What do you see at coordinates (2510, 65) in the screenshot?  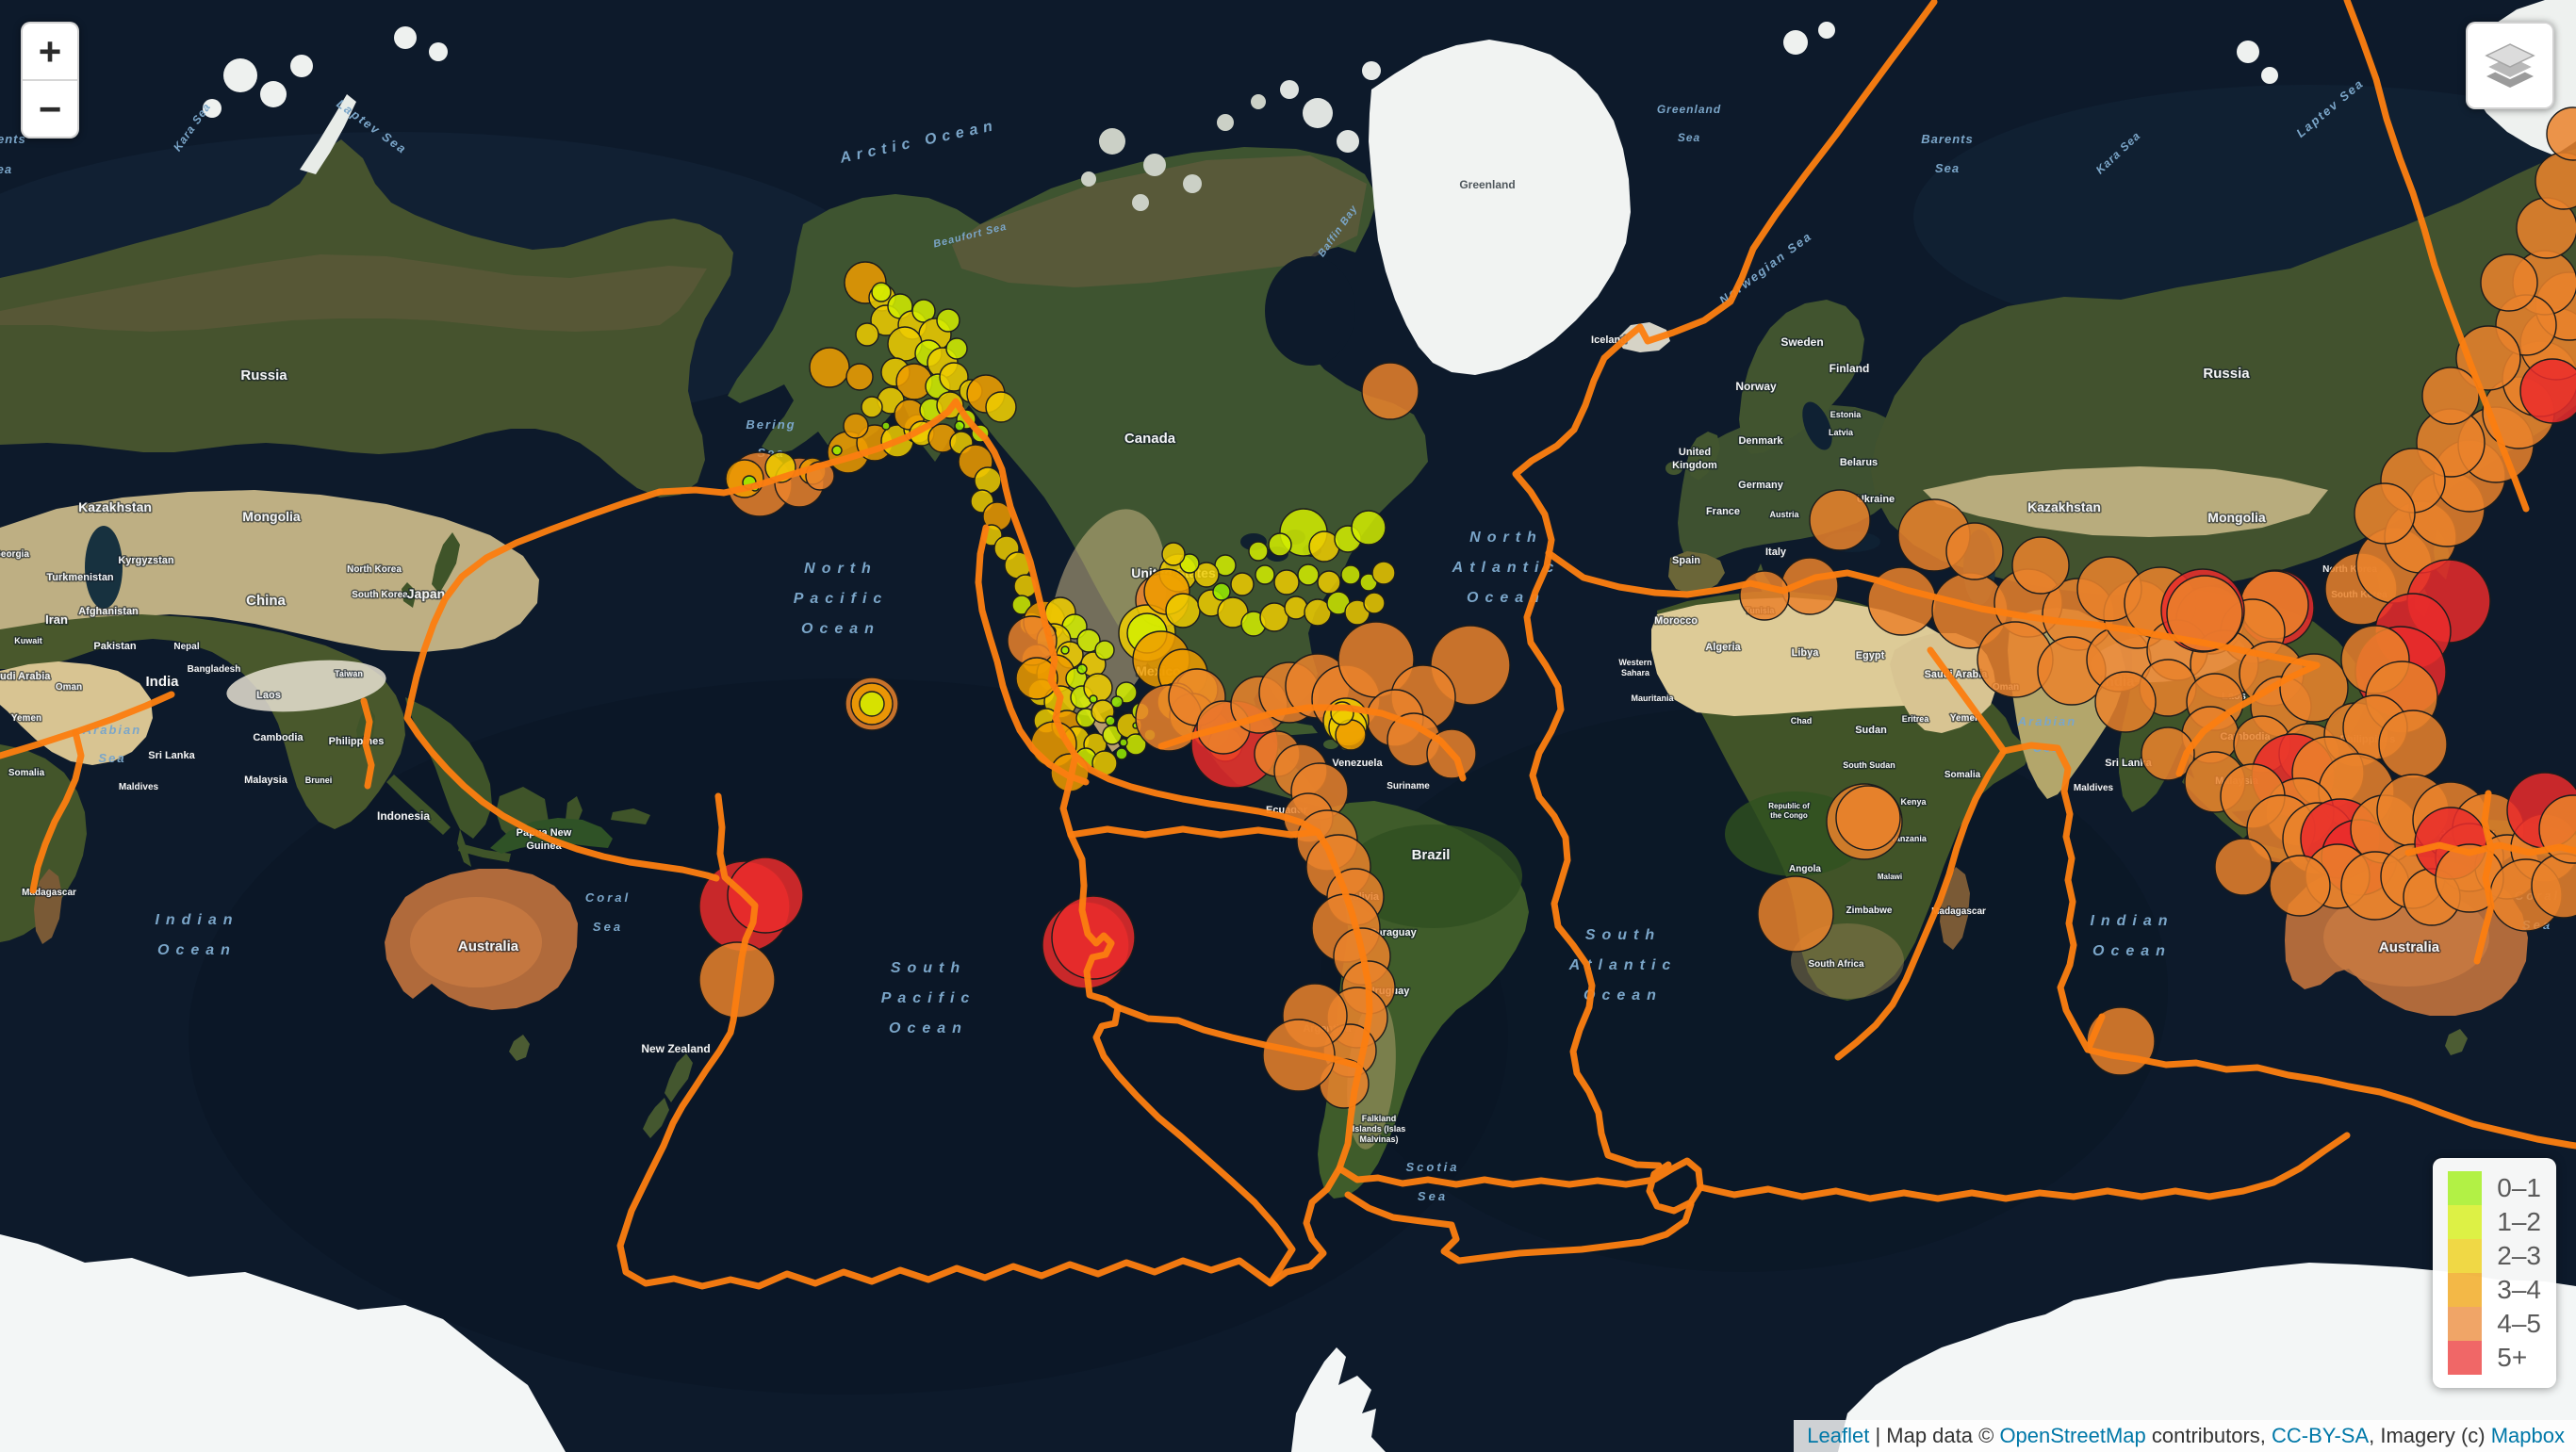 I see `layers-control-button` at bounding box center [2510, 65].